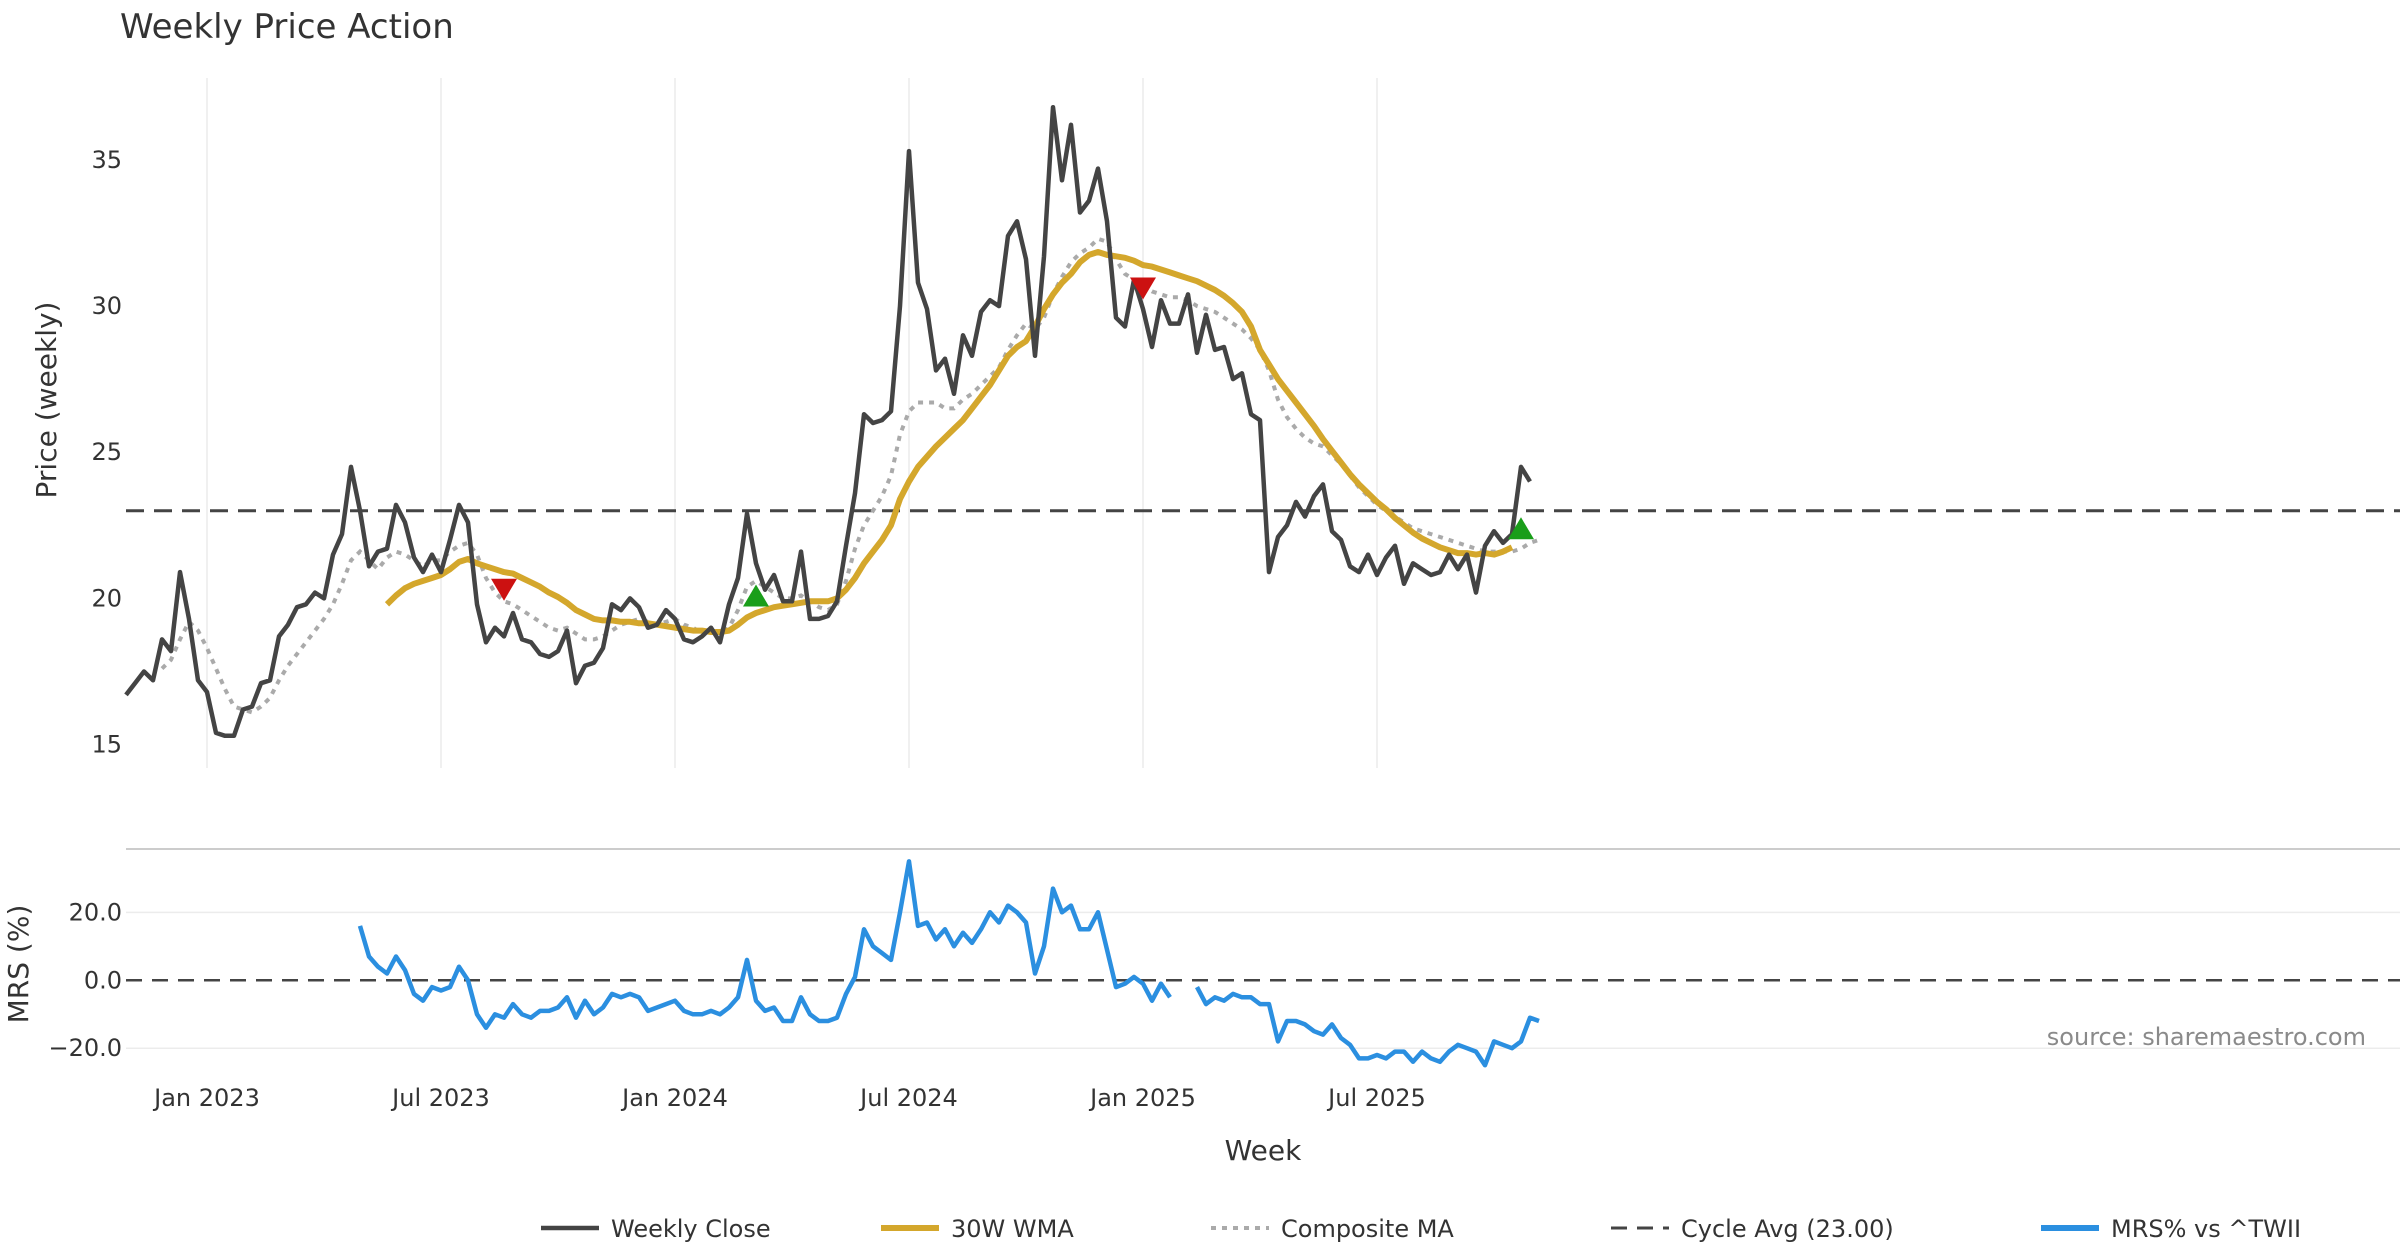 The image size is (2400, 1260). I want to click on x-tick-2: Jan 2024, so click(674, 1098).